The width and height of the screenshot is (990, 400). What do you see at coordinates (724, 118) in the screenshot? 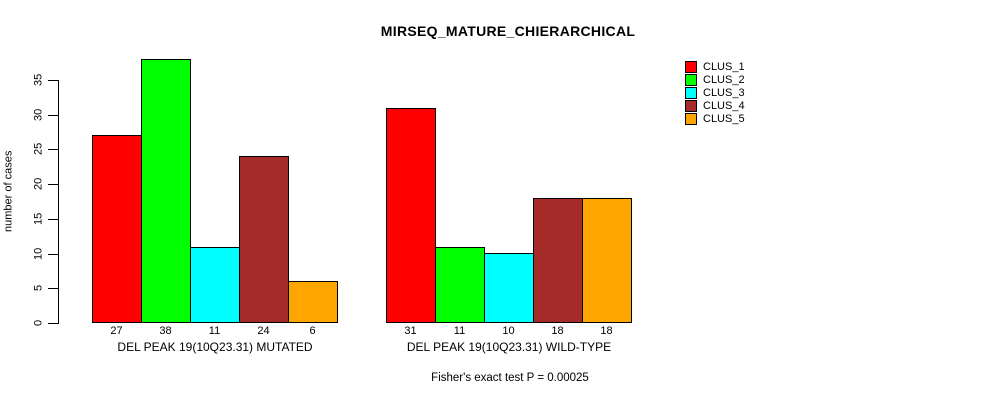
I see `legend-label-clus_5: CLUS_5` at bounding box center [724, 118].